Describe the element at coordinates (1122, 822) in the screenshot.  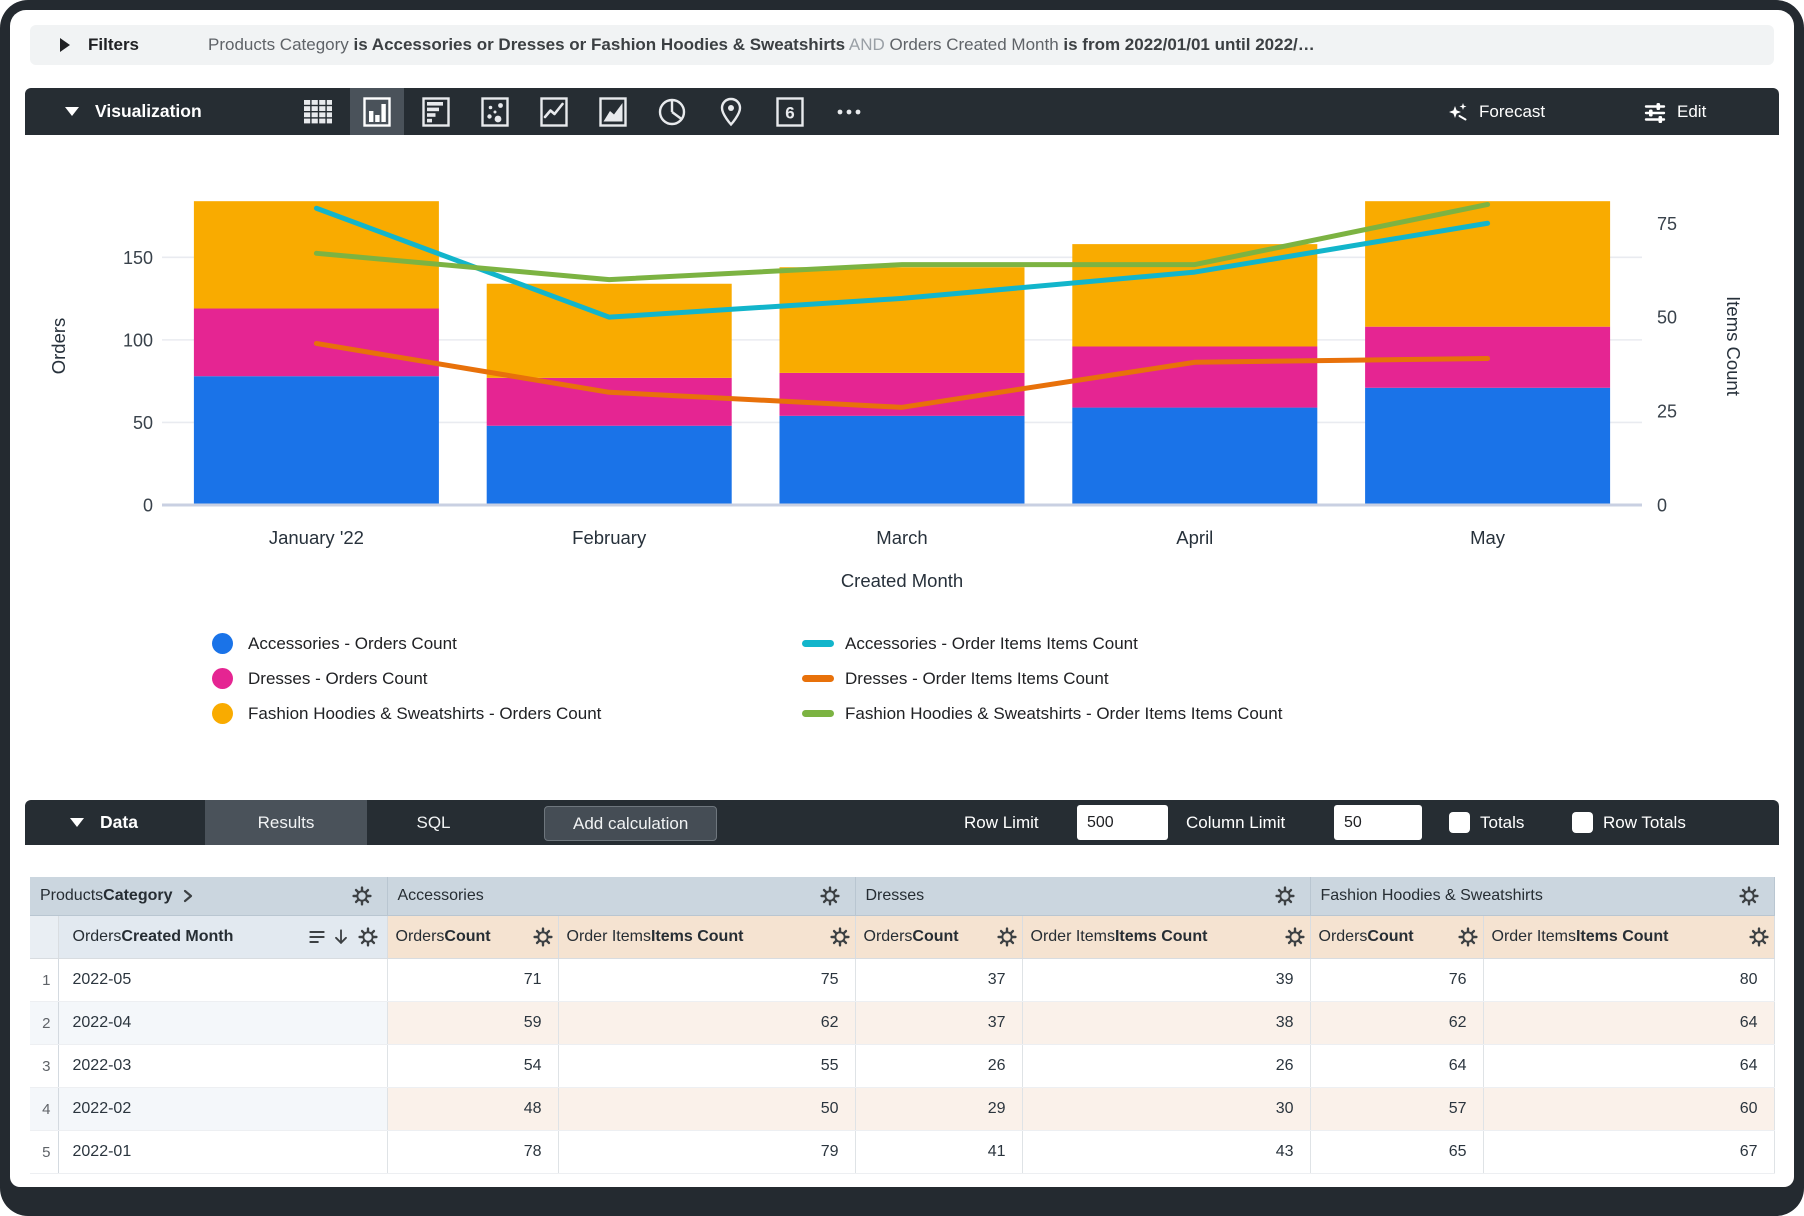
I see `row-limit-input` at that location.